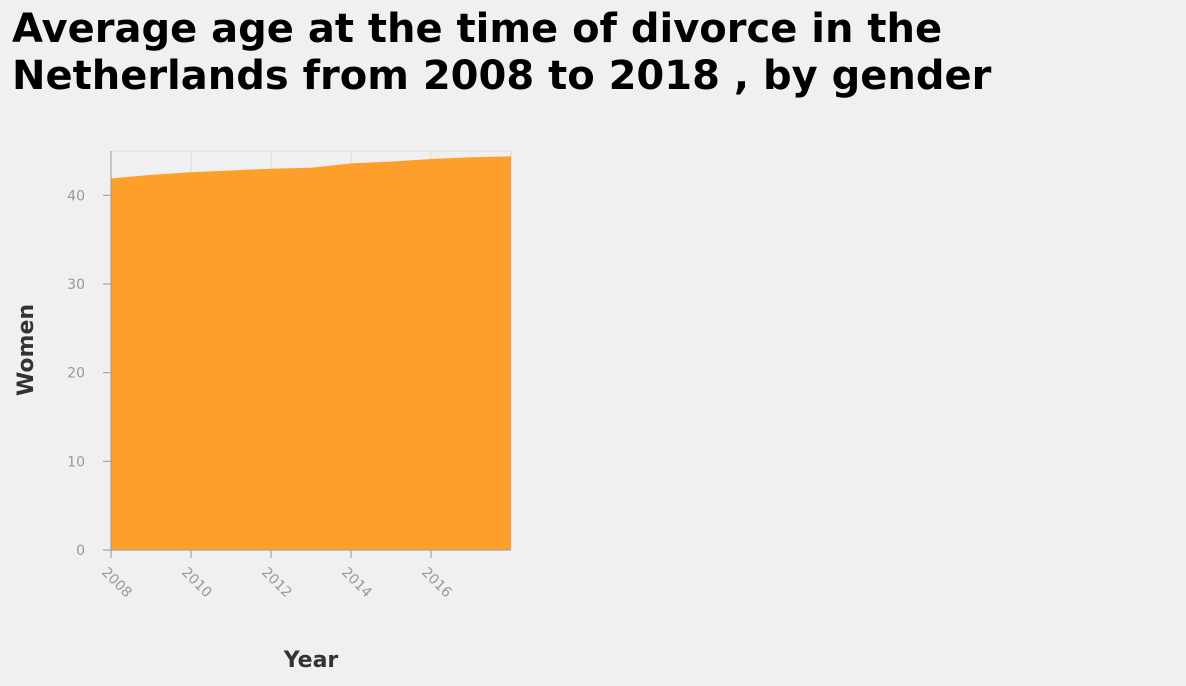 The width and height of the screenshot is (1186, 686). I want to click on x-tick-label: 2014, so click(356, 583).